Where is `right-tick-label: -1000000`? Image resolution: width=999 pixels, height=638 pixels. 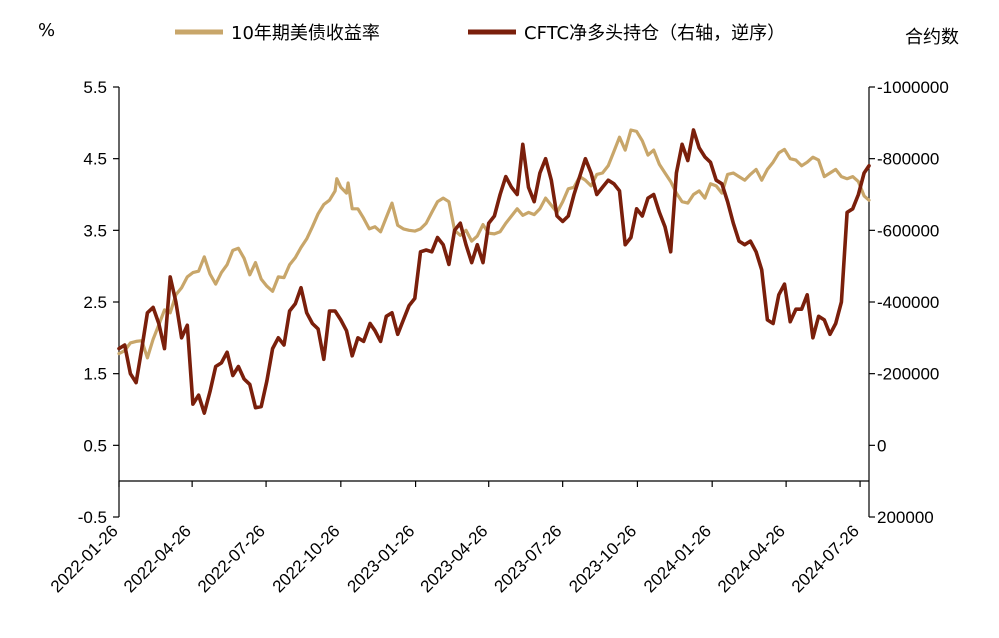 right-tick-label: -1000000 is located at coordinates (913, 87).